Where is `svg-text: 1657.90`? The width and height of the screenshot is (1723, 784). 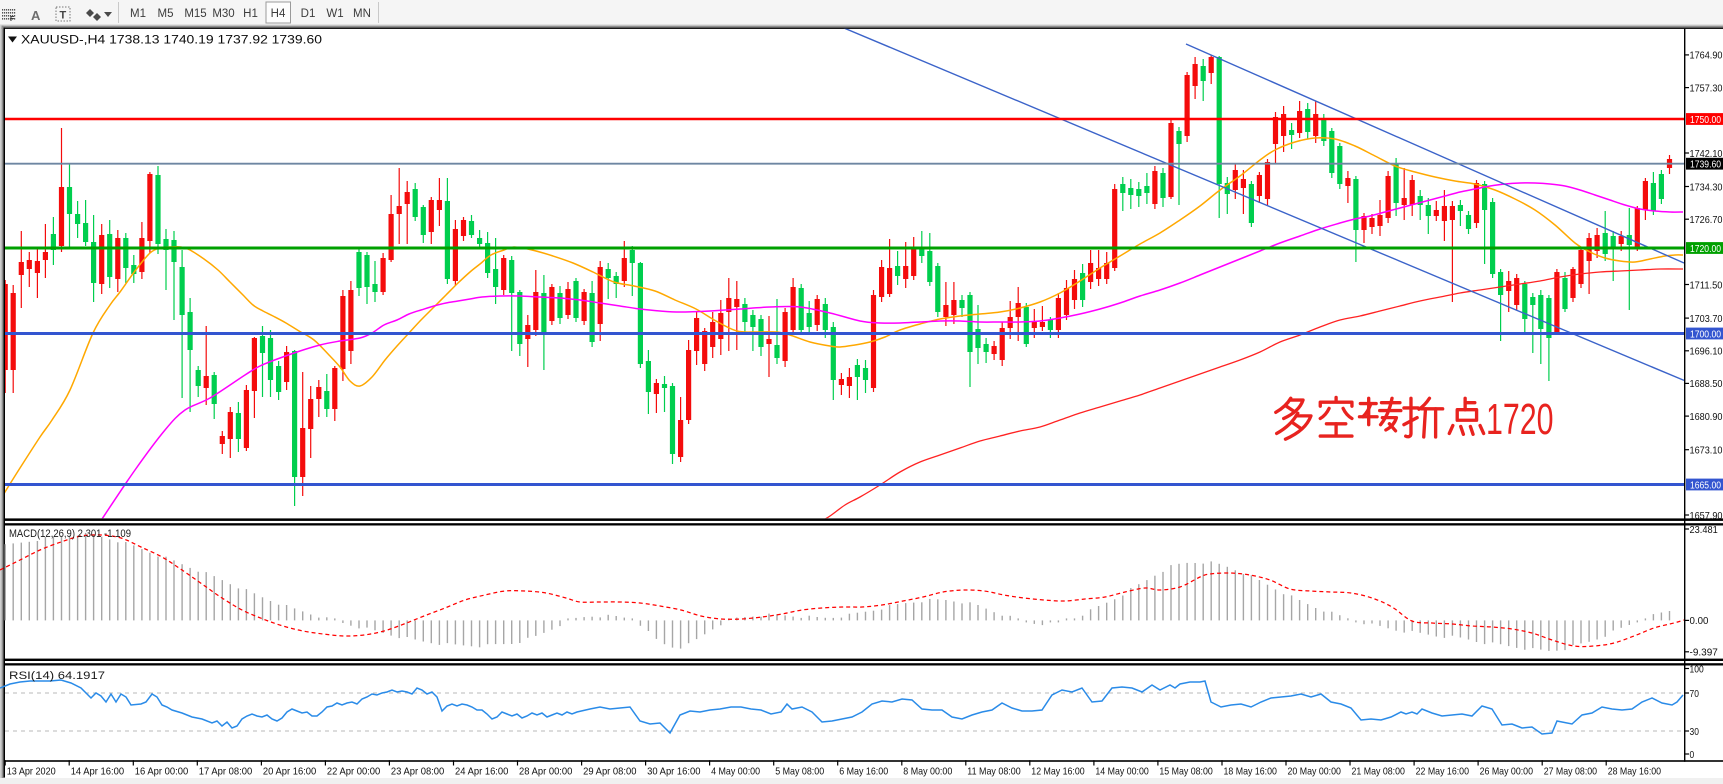
svg-text: 1657.90 is located at coordinates (1706, 516).